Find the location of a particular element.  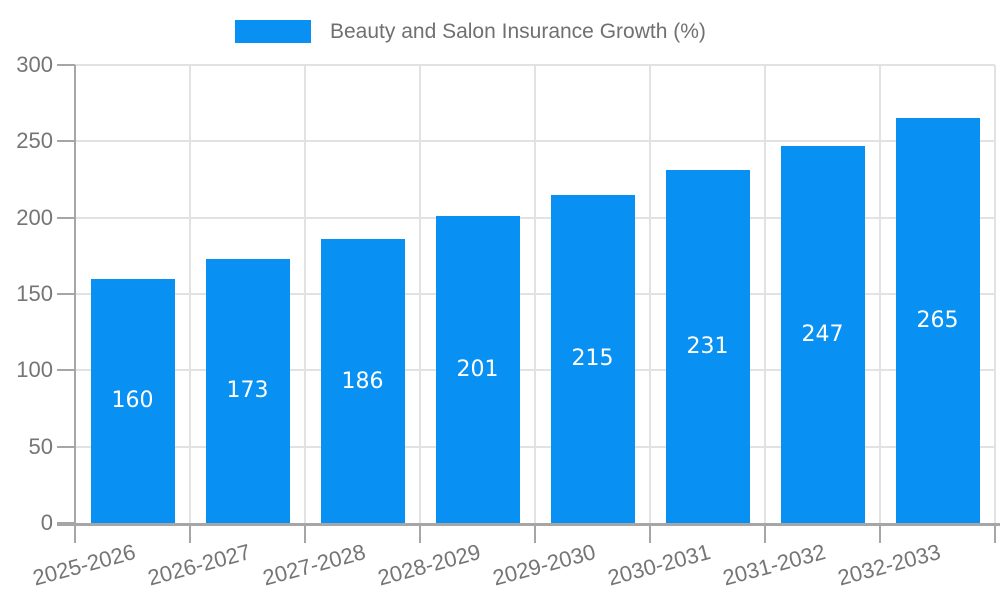

y-tick-label: 250 is located at coordinates (34, 141).